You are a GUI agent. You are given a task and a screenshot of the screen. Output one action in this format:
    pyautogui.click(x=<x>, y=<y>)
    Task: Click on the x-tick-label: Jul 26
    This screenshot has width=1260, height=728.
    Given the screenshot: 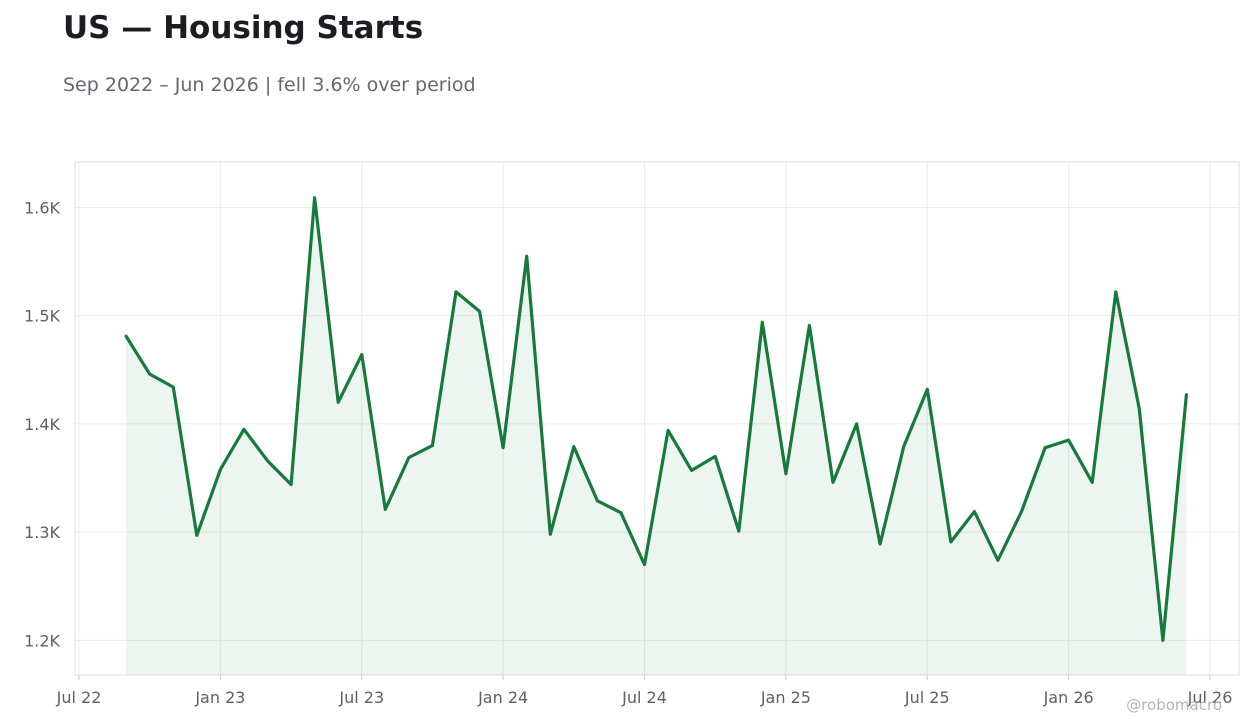 What is the action you would take?
    pyautogui.click(x=1210, y=697)
    